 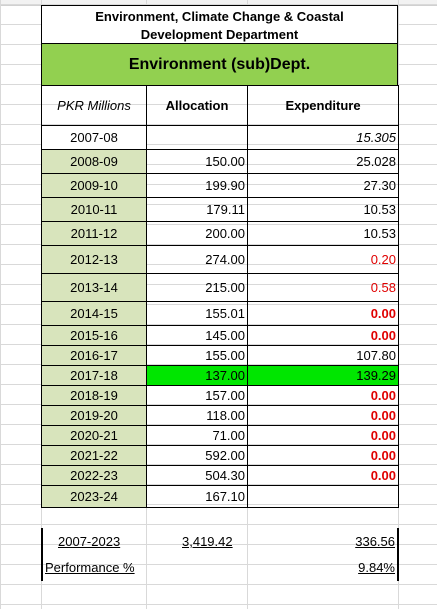 What do you see at coordinates (197, 496) in the screenshot?
I see `allocation-cell: 167.10` at bounding box center [197, 496].